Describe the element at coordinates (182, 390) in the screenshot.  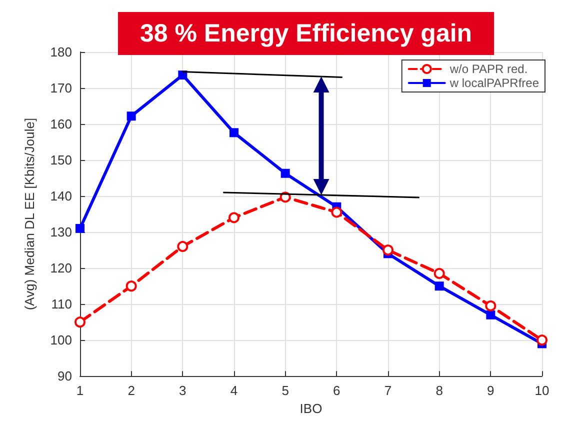
I see `x-tick-label: 3` at that location.